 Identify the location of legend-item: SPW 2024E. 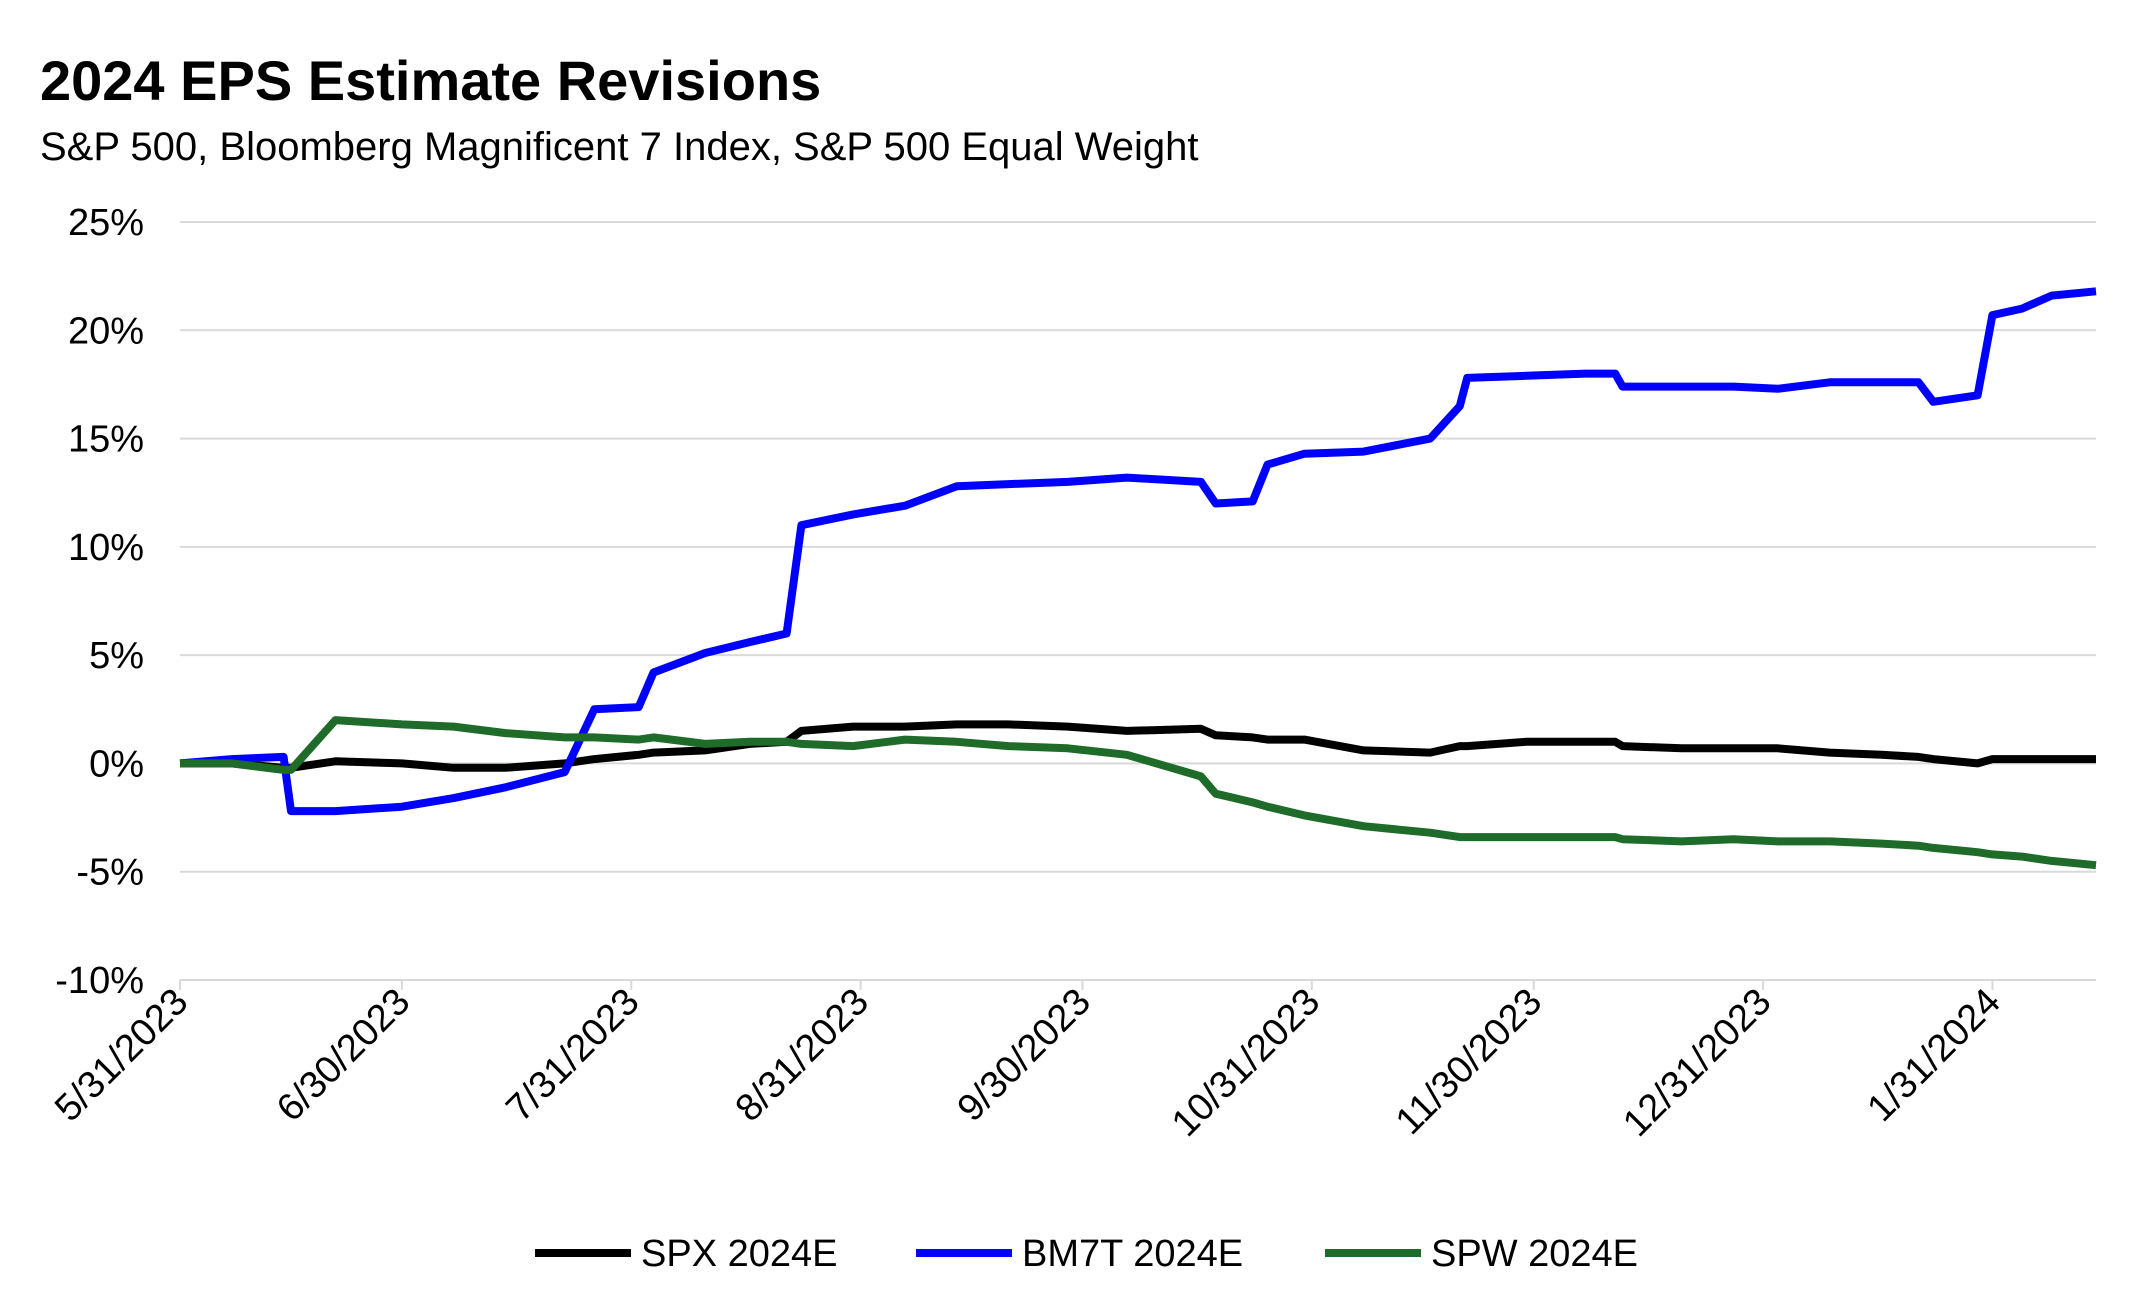
(1481, 1254).